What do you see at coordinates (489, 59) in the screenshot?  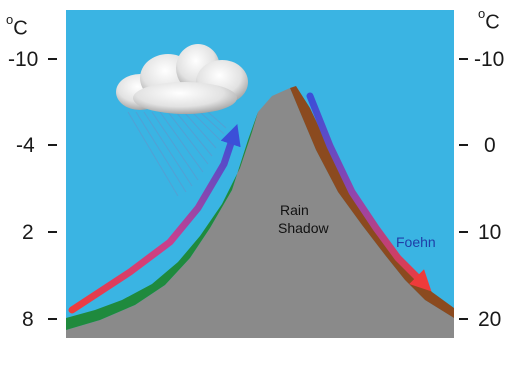 I see `right-axis-tick-label: -10` at bounding box center [489, 59].